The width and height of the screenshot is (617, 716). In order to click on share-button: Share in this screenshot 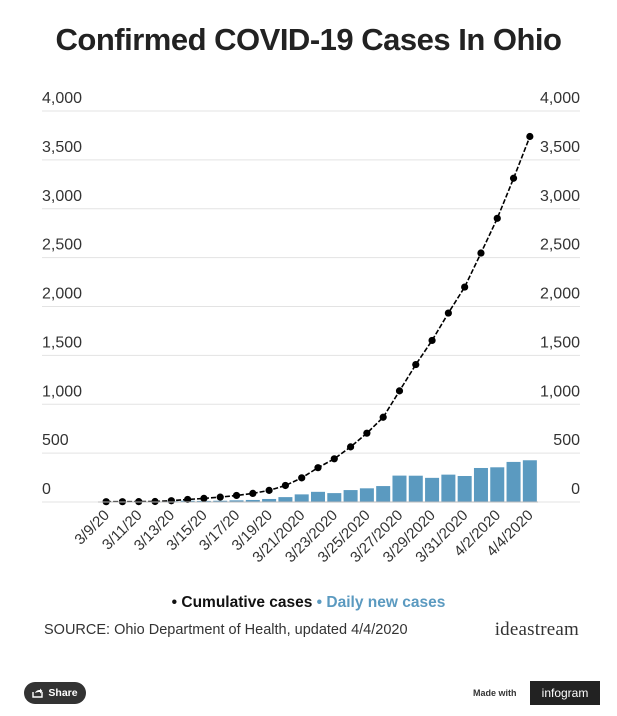, I will do `click(55, 693)`.